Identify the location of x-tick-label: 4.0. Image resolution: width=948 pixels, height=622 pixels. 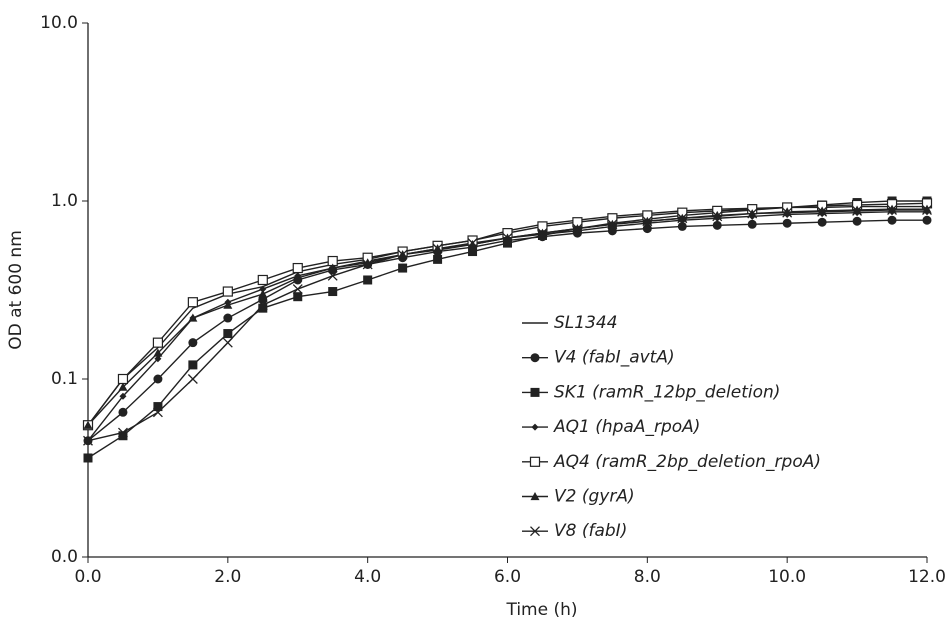
(367, 577).